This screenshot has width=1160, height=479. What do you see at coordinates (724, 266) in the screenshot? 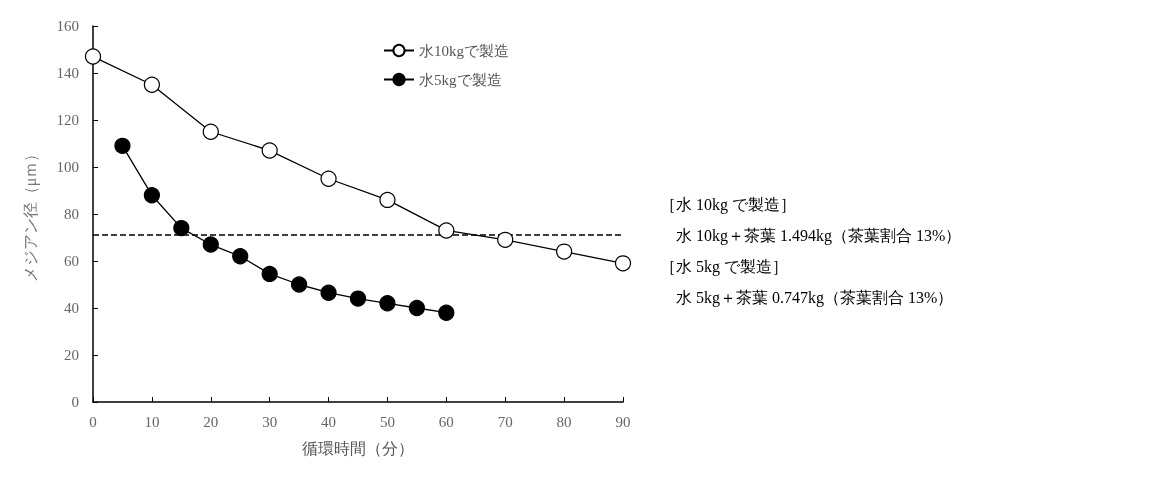
I see `text: ［水 5kg で製造］` at bounding box center [724, 266].